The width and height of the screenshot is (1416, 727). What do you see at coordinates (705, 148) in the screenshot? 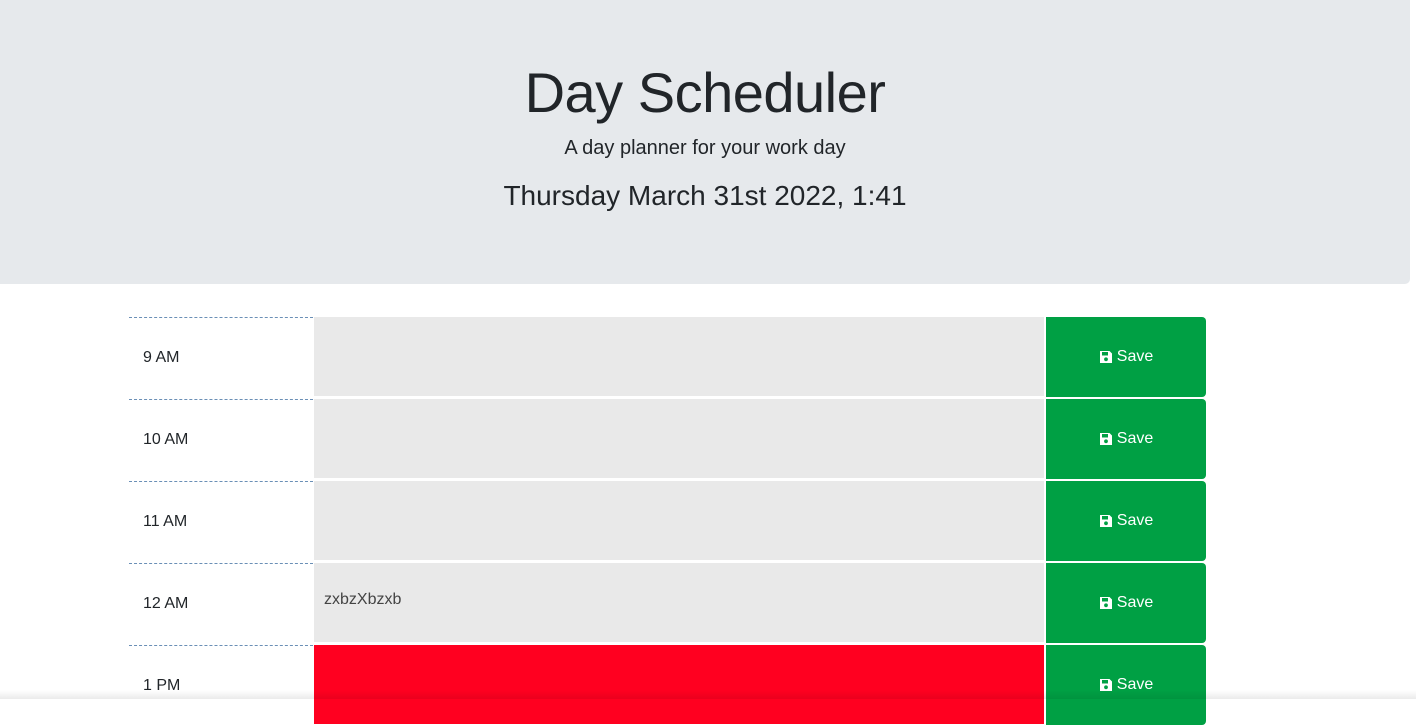
I see `page-subtitle: A day planner for your work day` at bounding box center [705, 148].